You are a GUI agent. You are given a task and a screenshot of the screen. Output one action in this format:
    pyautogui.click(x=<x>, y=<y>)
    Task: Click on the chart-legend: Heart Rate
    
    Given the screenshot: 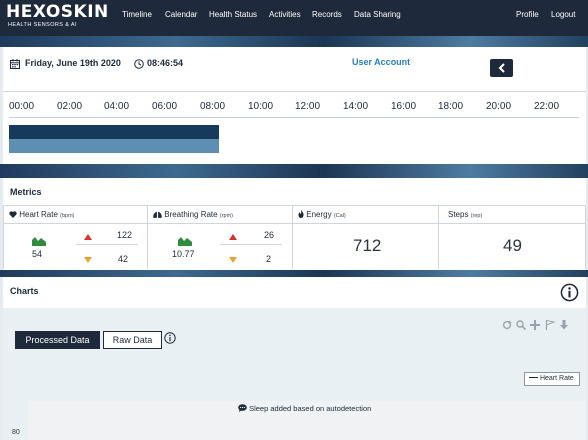 What is the action you would take?
    pyautogui.click(x=552, y=379)
    